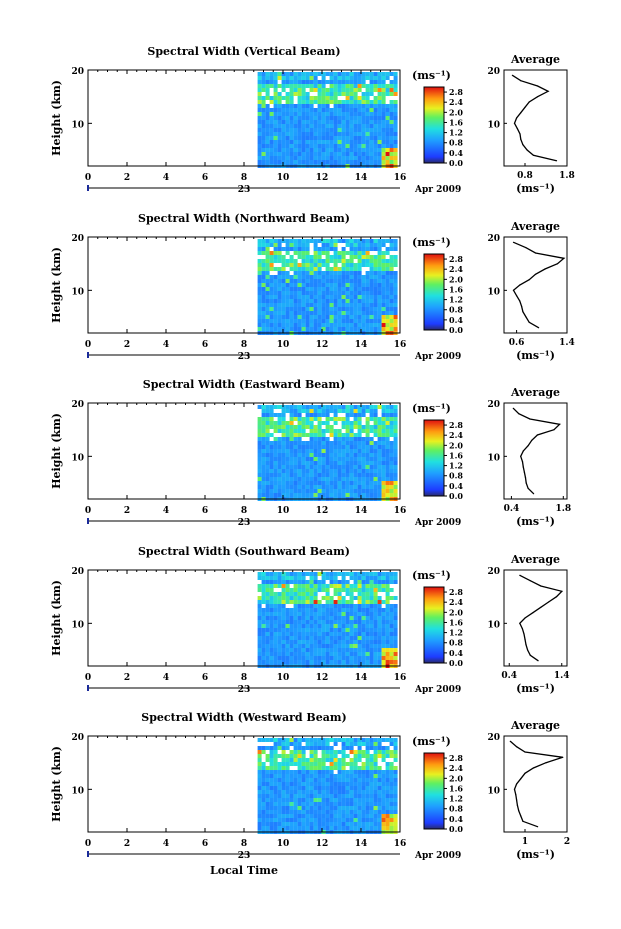  What do you see at coordinates (525, 842) in the screenshot?
I see `average-x-tick-label: 1` at bounding box center [525, 842].